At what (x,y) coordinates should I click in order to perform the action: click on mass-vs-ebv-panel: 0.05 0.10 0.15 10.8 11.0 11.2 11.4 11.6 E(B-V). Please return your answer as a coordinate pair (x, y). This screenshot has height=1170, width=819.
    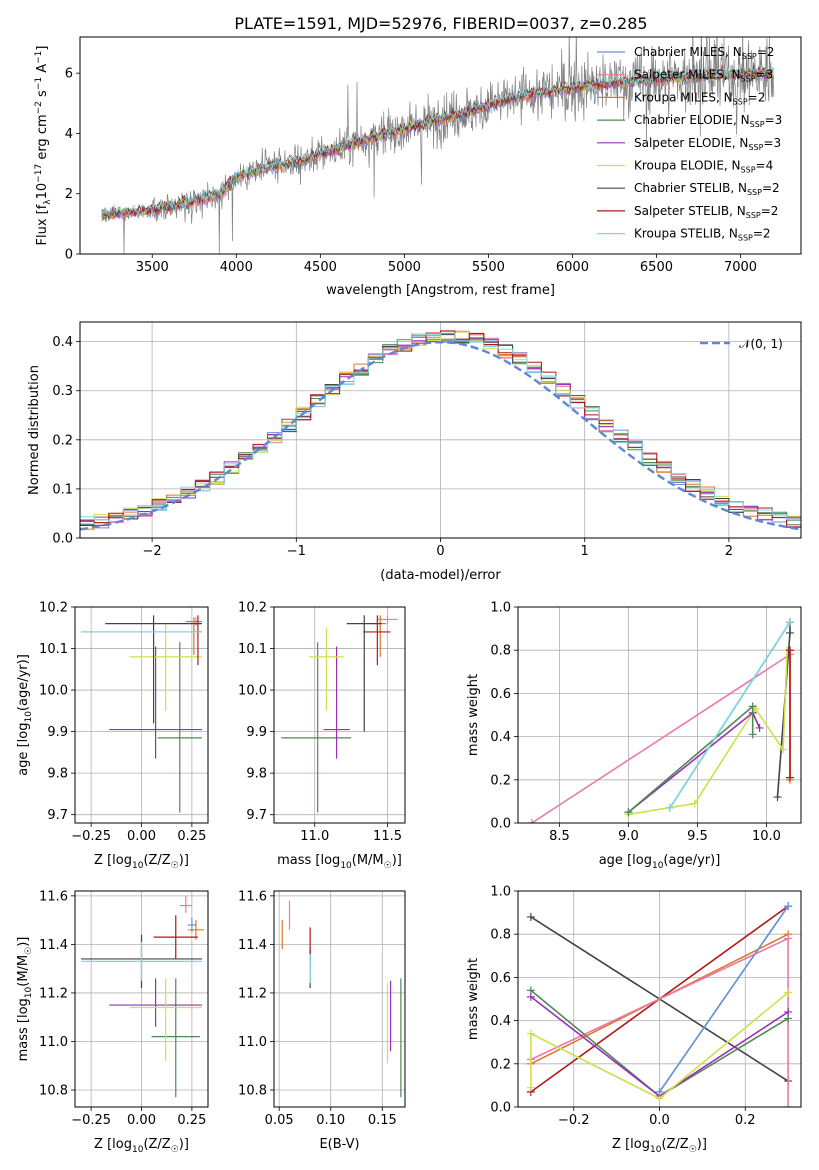
    Looking at the image, I should click on (322, 1020).